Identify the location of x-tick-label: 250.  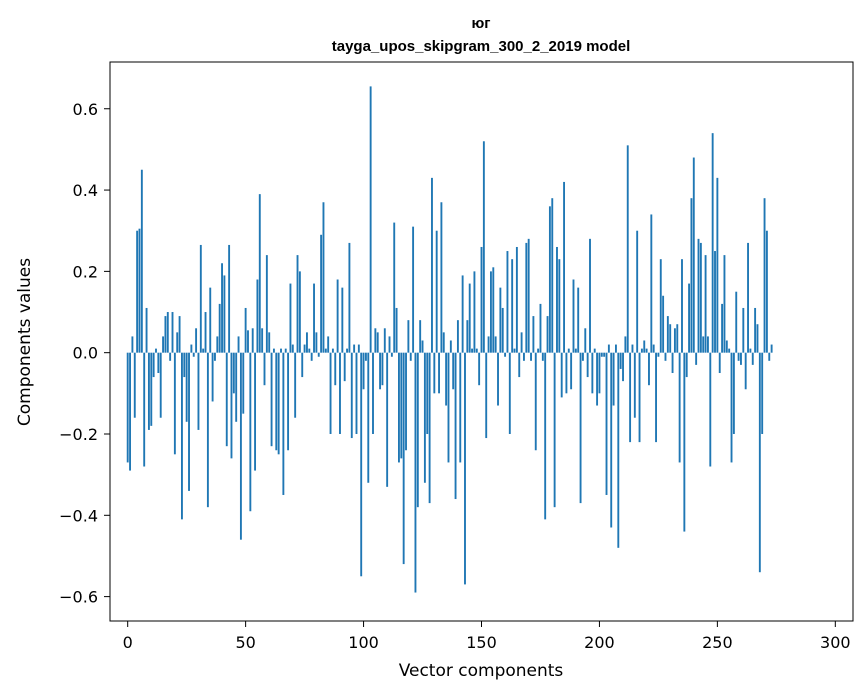
(717, 642).